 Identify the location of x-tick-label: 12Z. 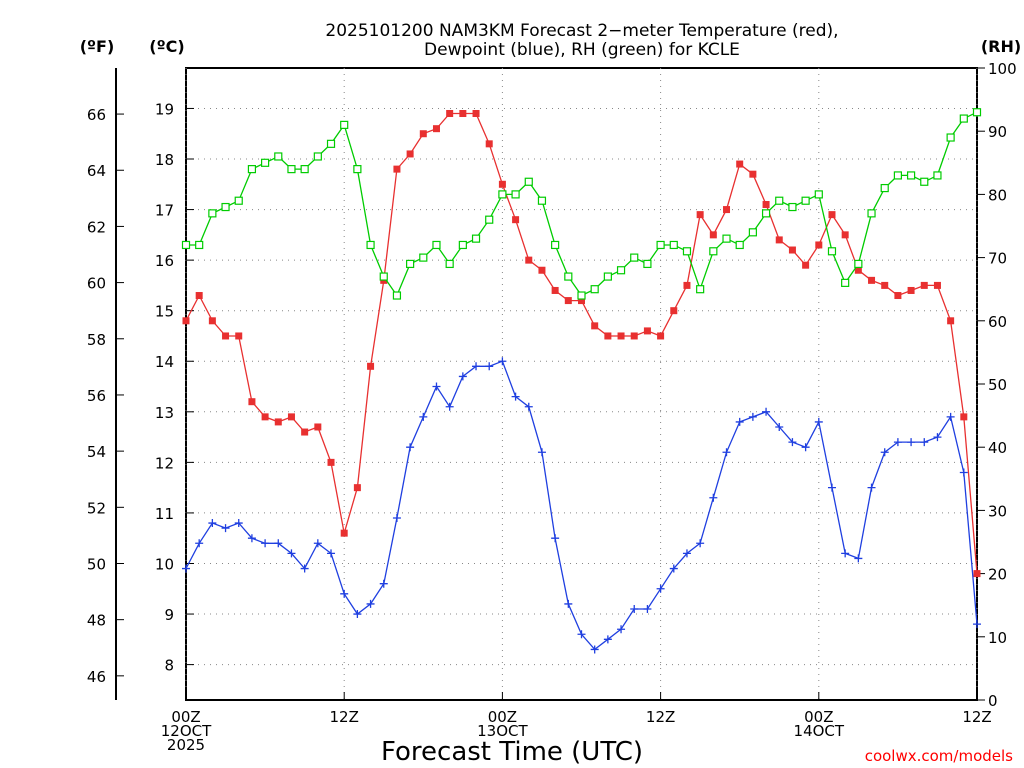
(344, 717).